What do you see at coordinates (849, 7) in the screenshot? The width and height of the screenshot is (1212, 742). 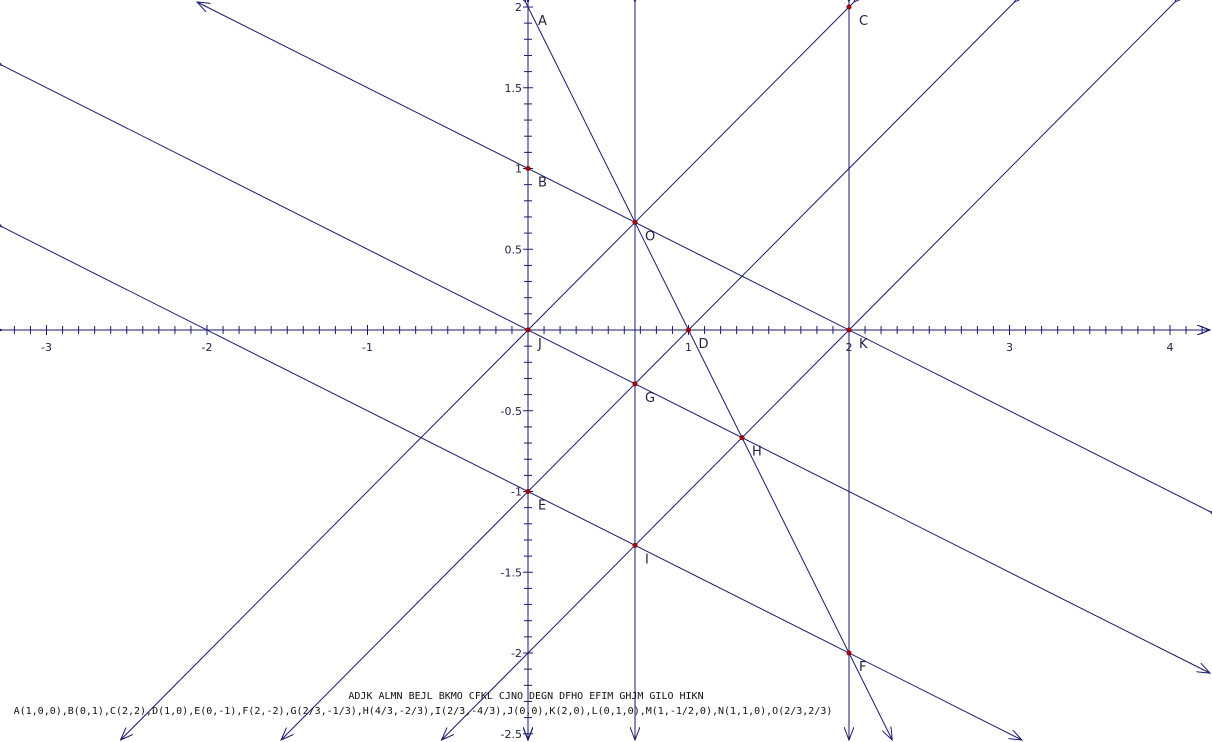 I see `point-c-marker` at bounding box center [849, 7].